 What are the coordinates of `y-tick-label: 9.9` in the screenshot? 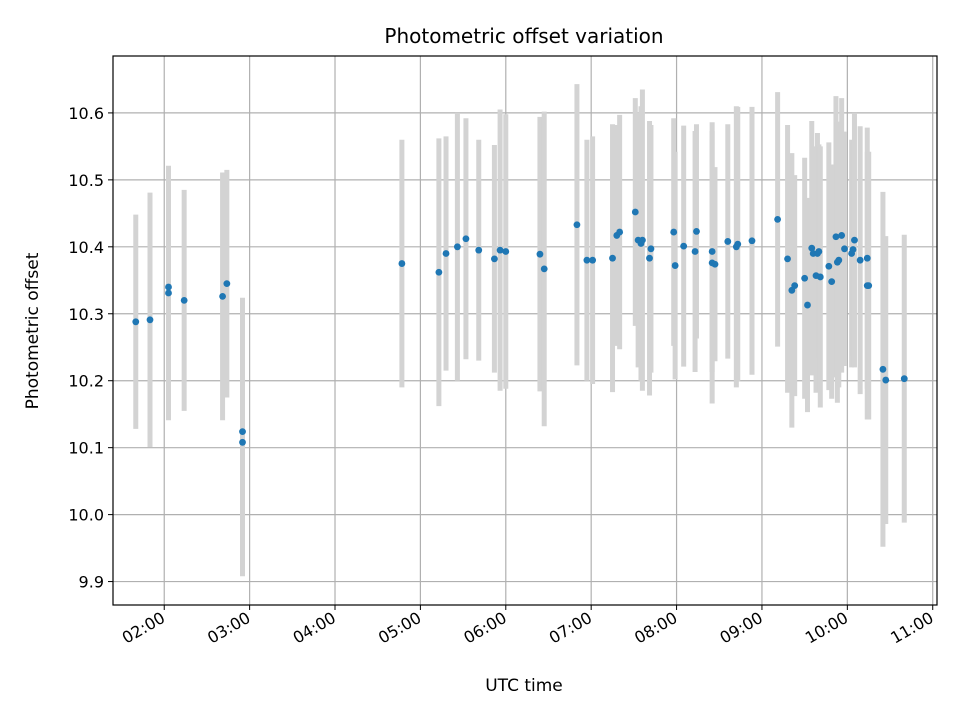 It's located at (91, 582).